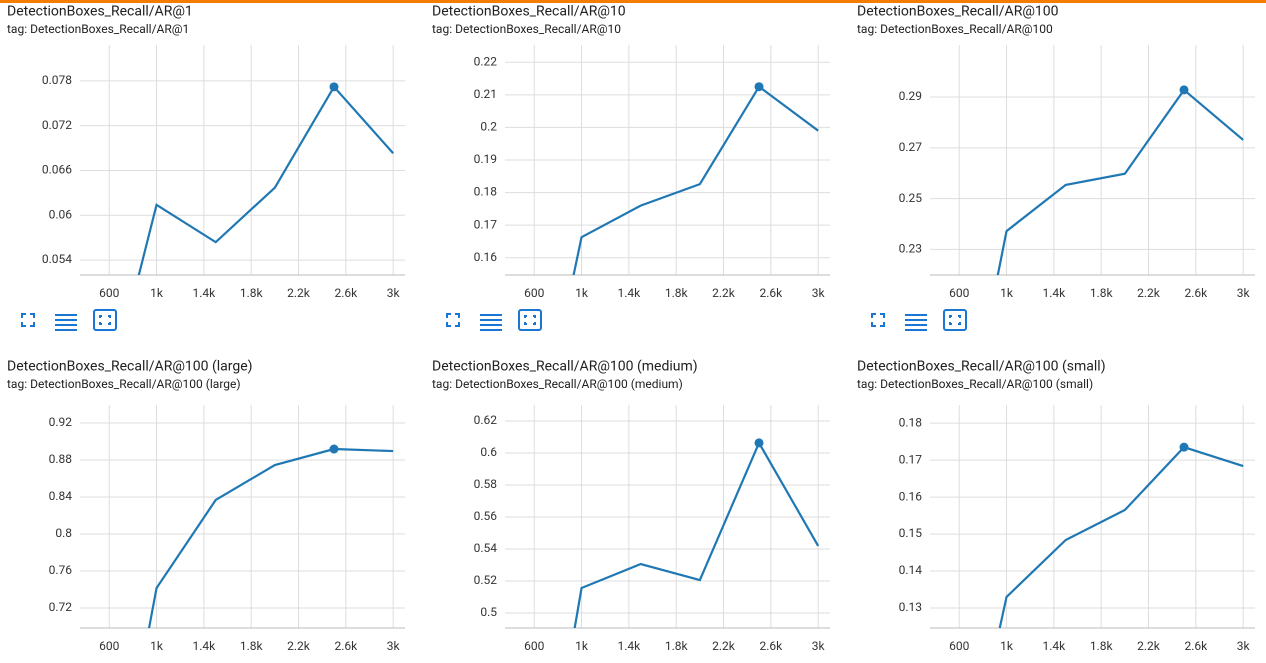 Image resolution: width=1266 pixels, height=663 pixels. What do you see at coordinates (61, 214) in the screenshot?
I see `y-tick-label: 0.06` at bounding box center [61, 214].